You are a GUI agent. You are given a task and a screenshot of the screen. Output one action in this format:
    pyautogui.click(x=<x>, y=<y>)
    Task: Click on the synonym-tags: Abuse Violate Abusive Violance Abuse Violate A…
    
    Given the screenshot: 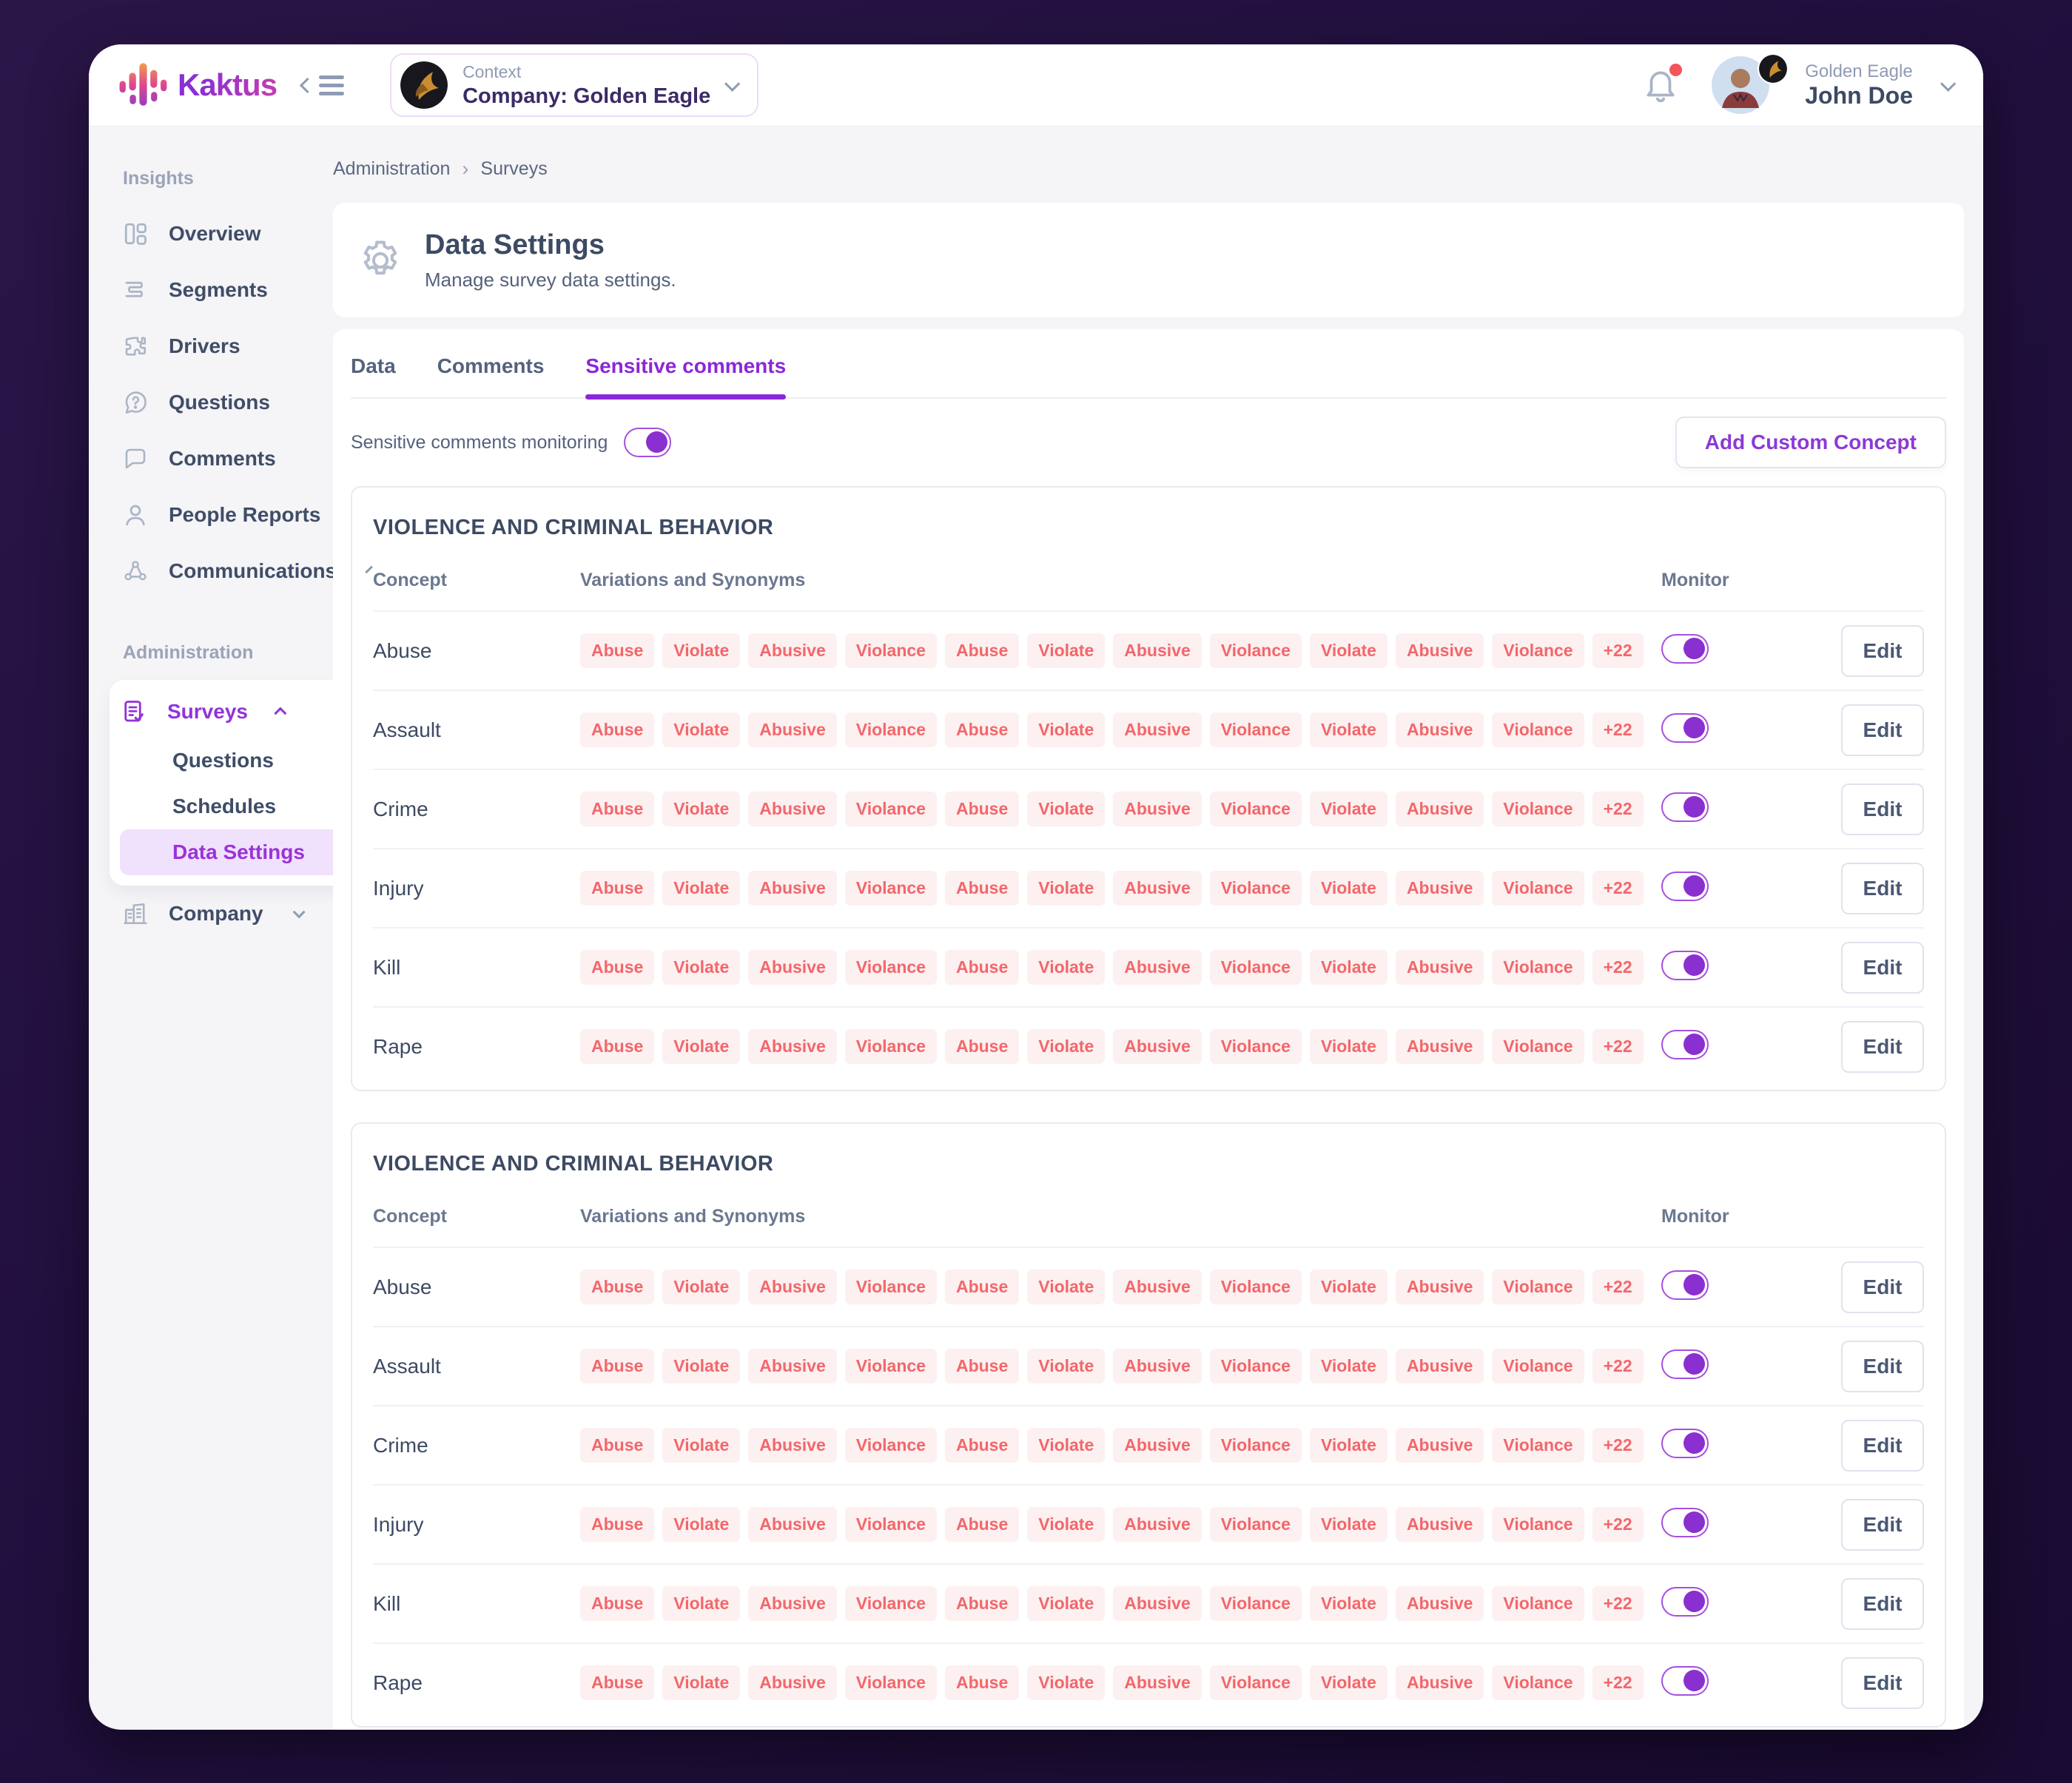 What is the action you would take?
    pyautogui.click(x=1120, y=889)
    